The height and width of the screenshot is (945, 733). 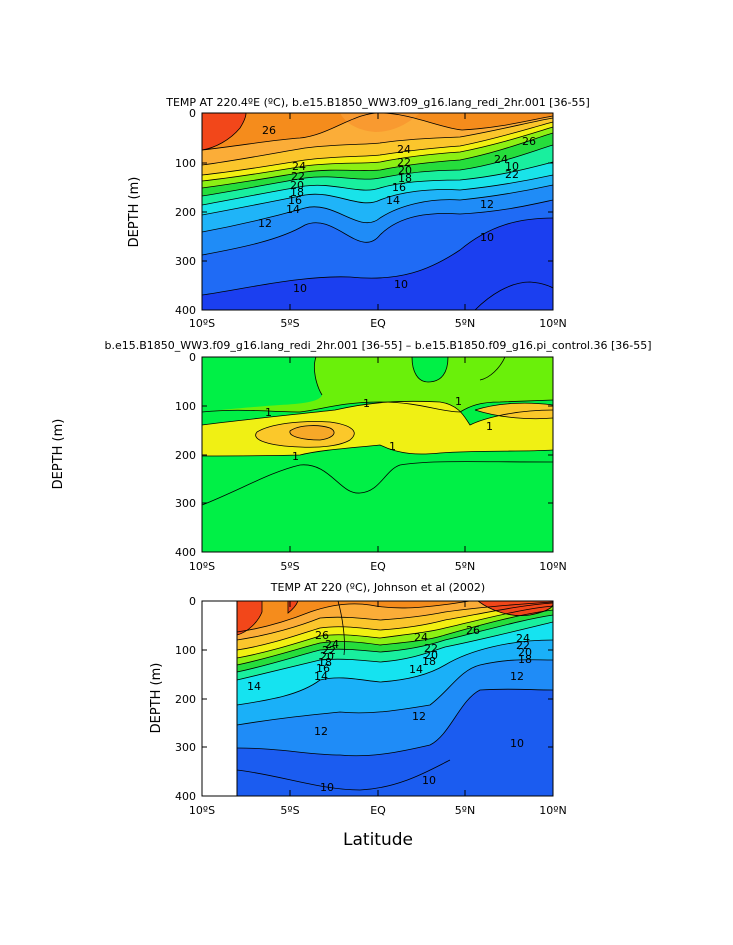 I want to click on contour-label: 16, so click(x=323, y=668).